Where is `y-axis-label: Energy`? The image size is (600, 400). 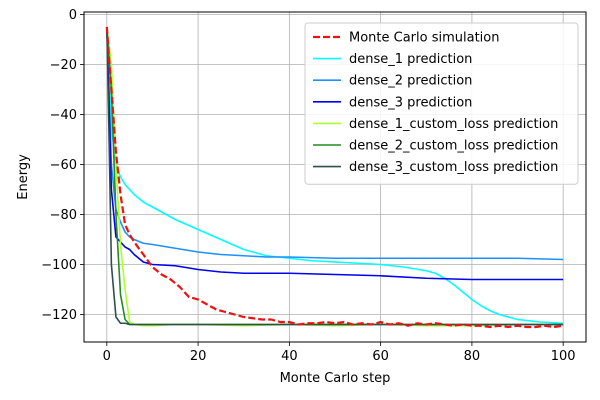 y-axis-label: Energy is located at coordinates (23, 177).